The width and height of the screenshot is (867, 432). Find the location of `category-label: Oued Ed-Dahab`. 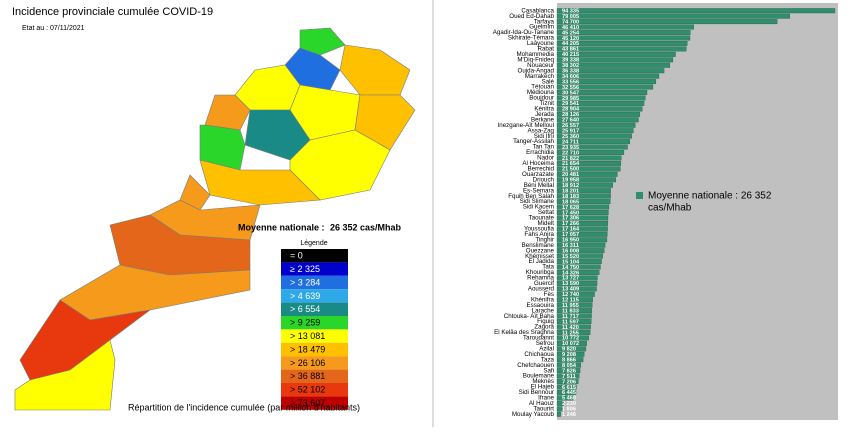

category-label: Oued Ed-Dahab is located at coordinates (531, 16).